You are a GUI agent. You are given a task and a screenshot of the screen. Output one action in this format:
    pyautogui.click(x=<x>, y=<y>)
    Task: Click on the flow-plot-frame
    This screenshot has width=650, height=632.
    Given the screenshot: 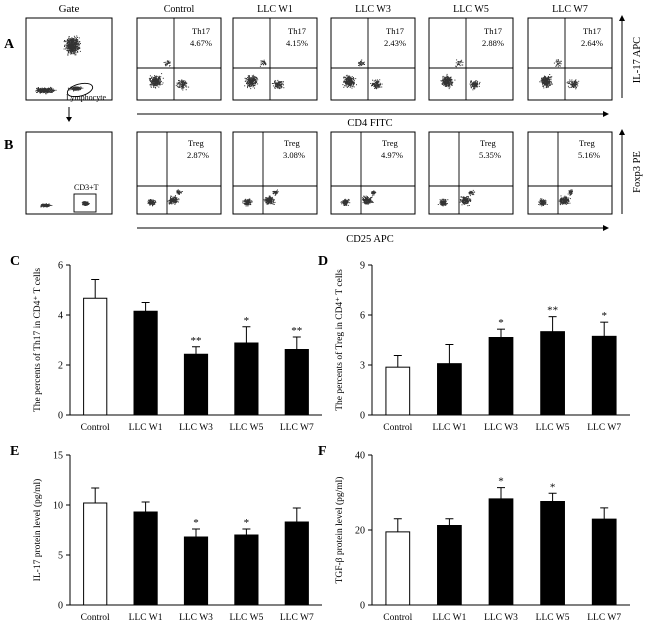 What is the action you would take?
    pyautogui.click(x=373, y=59)
    